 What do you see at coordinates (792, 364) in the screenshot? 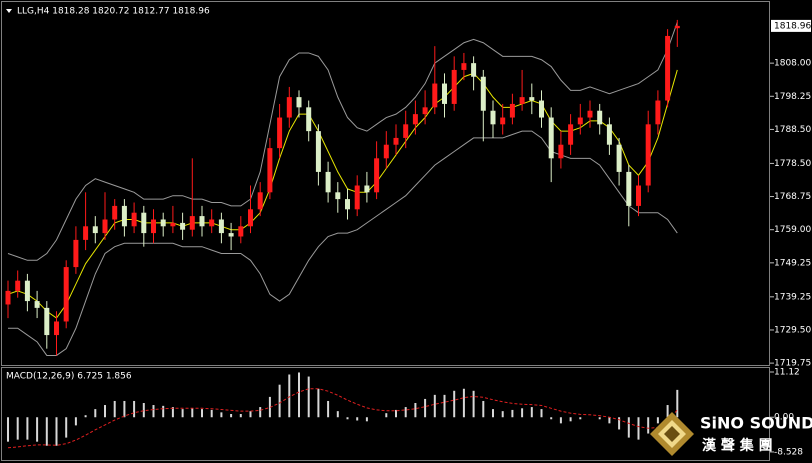
I see `y-tick-label: 1719.75` at bounding box center [792, 364].